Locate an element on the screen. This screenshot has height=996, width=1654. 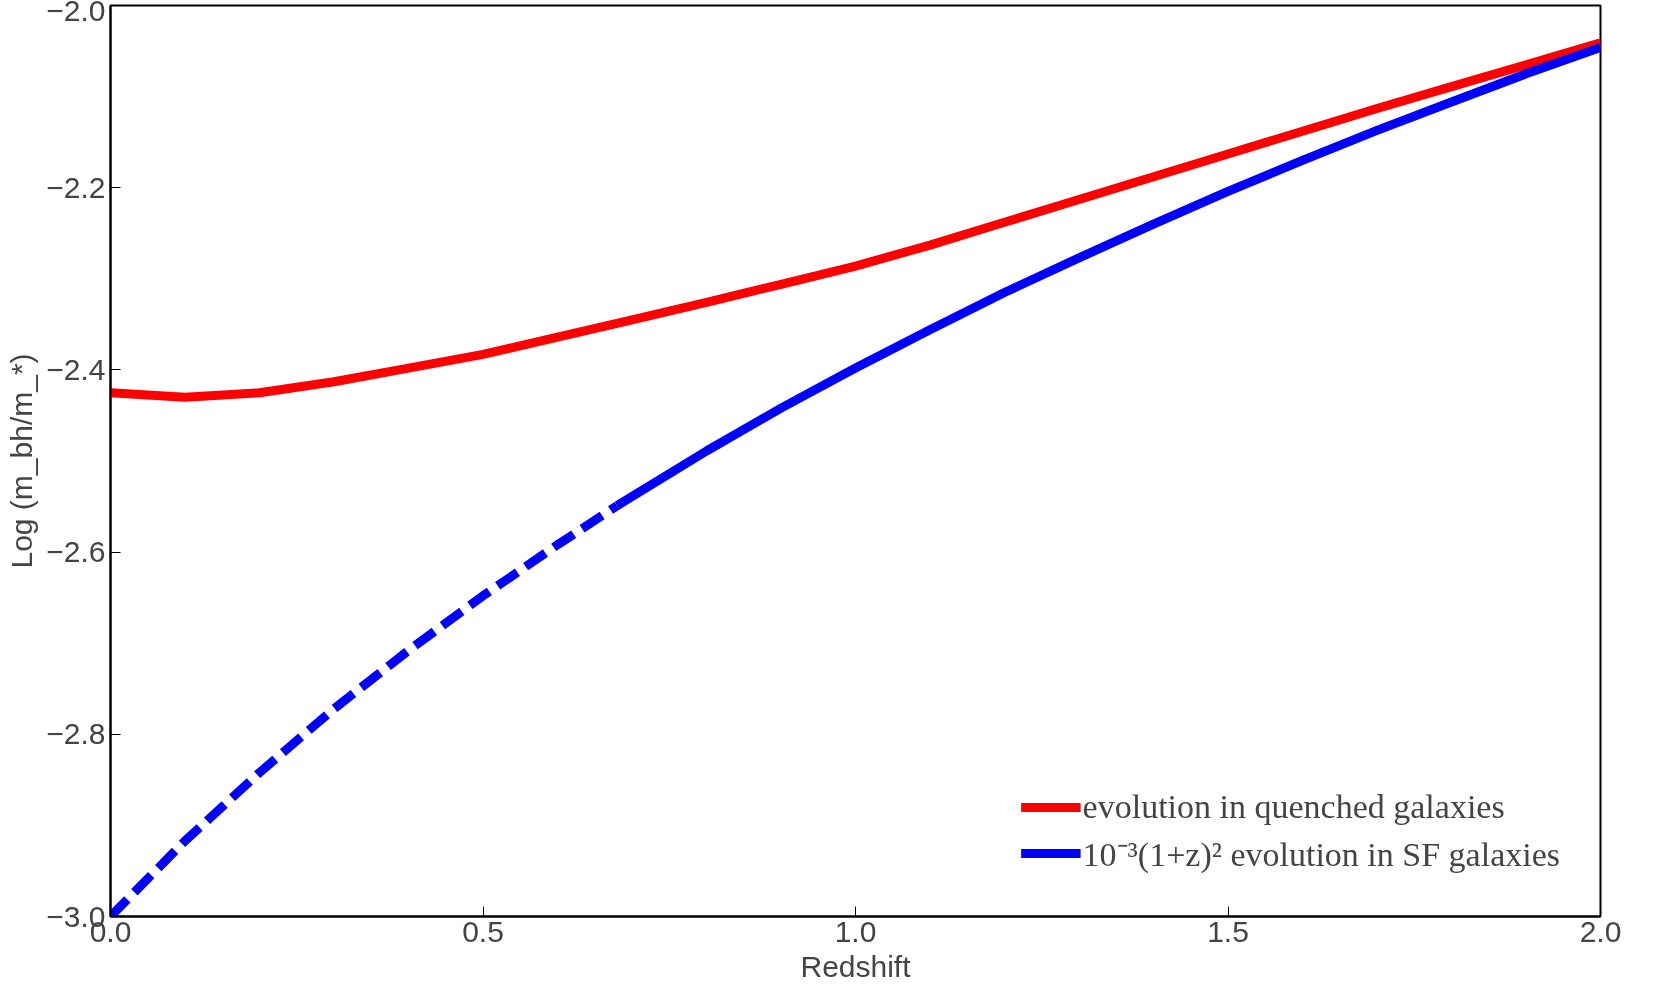
x-tick-label: 1.0 is located at coordinates (855, 931).